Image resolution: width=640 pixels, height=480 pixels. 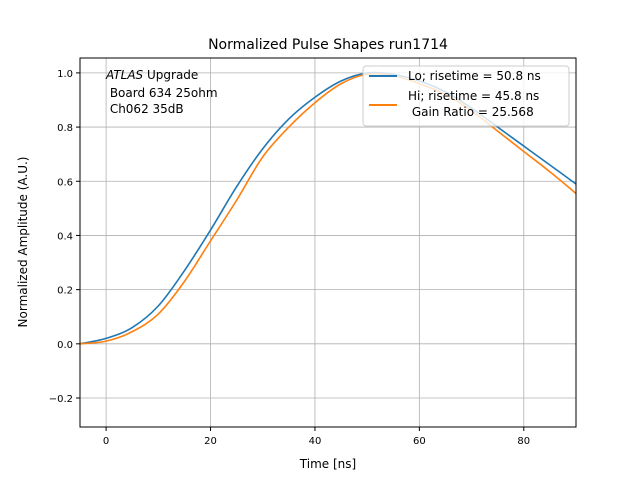 I want to click on annotation-line: Board 634 25ohm, so click(x=162, y=93).